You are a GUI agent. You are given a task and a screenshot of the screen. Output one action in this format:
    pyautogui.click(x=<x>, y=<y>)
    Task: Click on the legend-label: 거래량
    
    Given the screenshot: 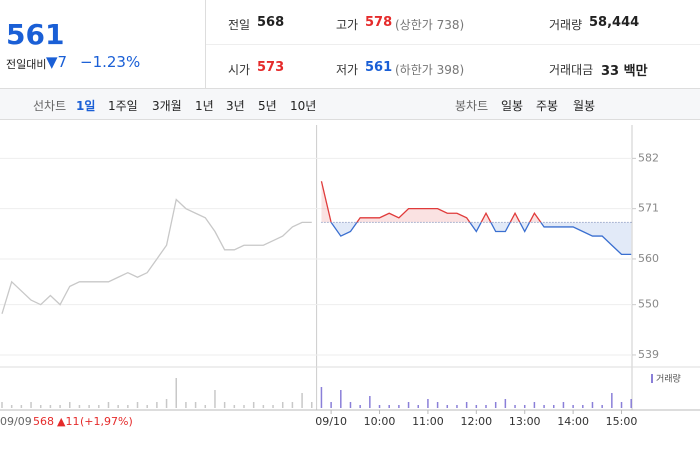 What is the action you would take?
    pyautogui.click(x=668, y=379)
    